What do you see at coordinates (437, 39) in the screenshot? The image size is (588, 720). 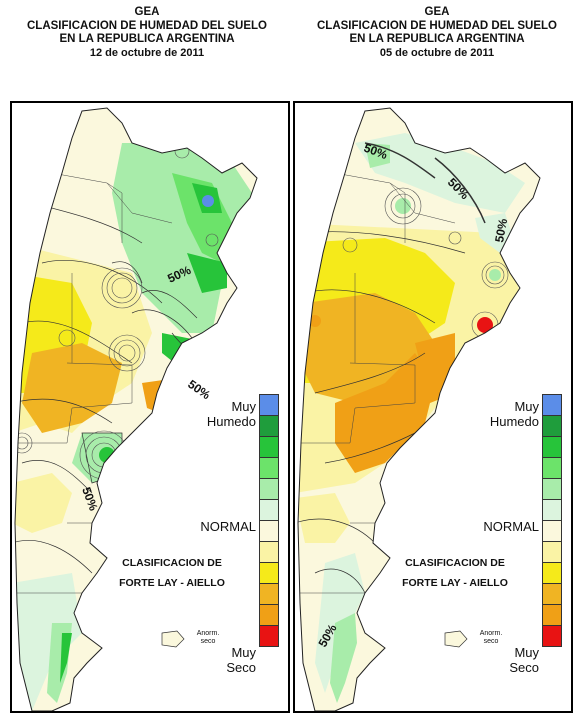 I see `right-title-line2: EN LA REPUBLICA ARGENTINA` at bounding box center [437, 39].